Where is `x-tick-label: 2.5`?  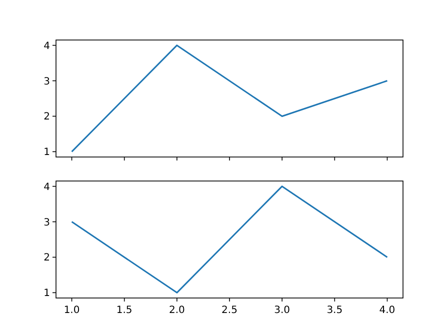
x-tick-label: 2.5 is located at coordinates (230, 310).